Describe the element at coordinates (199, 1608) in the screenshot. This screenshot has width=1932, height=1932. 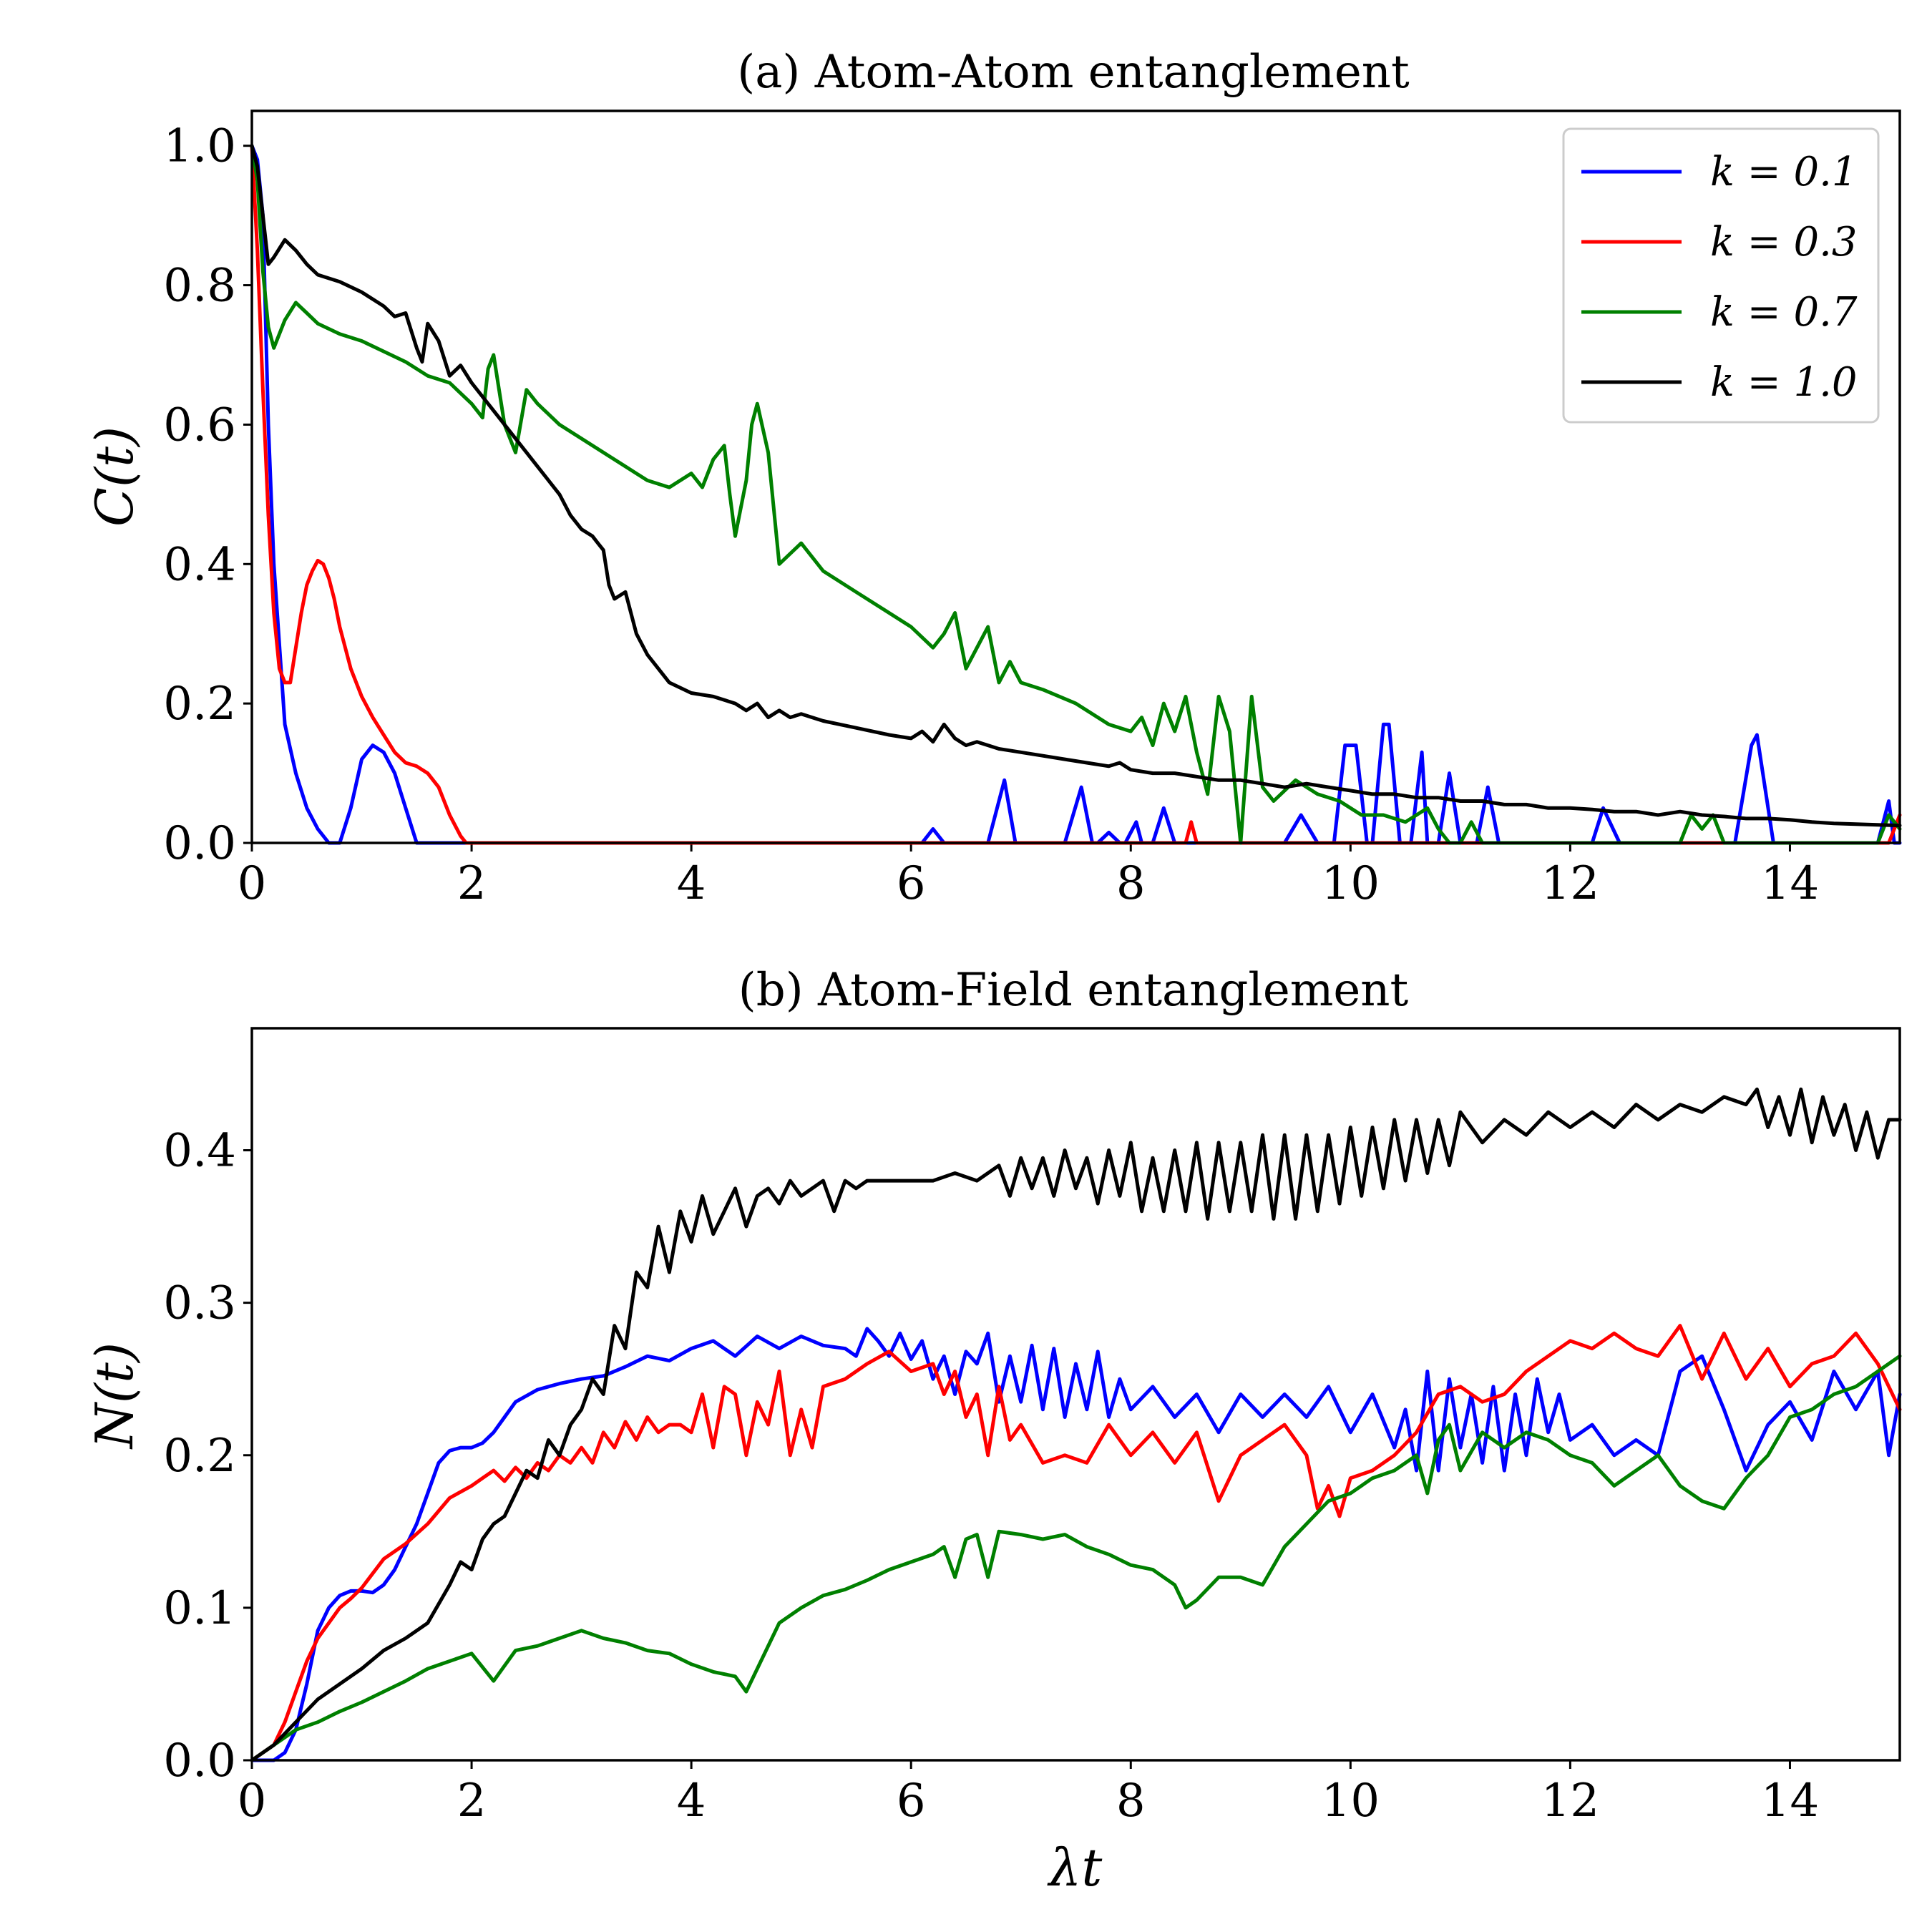
I see `y-tick-label-atom-field: 0.1` at that location.